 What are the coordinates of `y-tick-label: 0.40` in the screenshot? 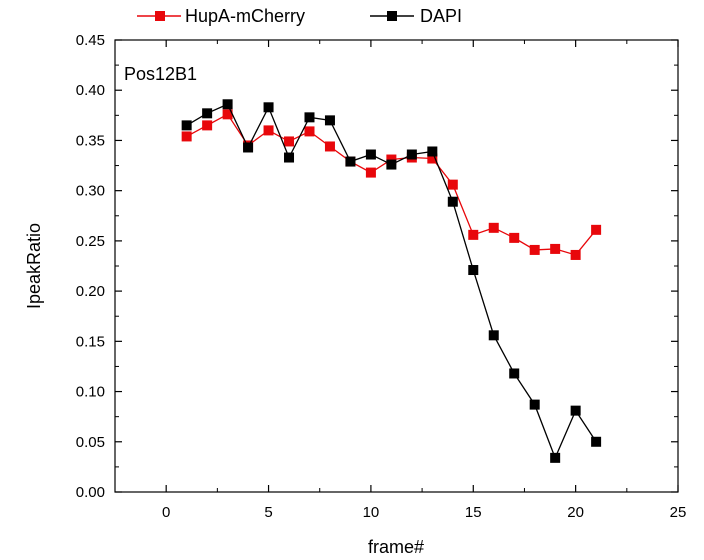 It's located at (90, 90).